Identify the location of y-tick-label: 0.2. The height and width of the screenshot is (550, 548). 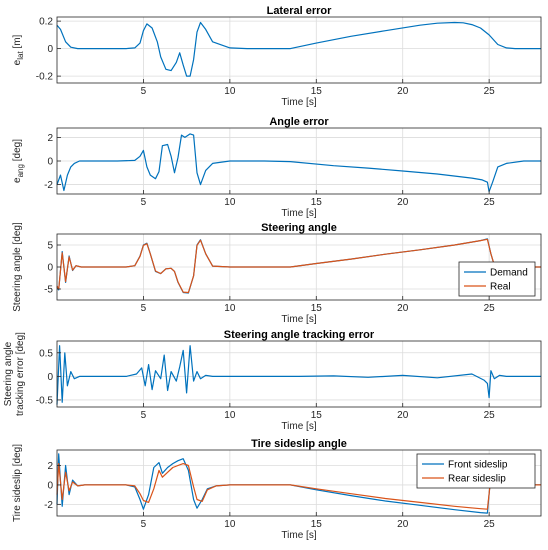
(46, 22).